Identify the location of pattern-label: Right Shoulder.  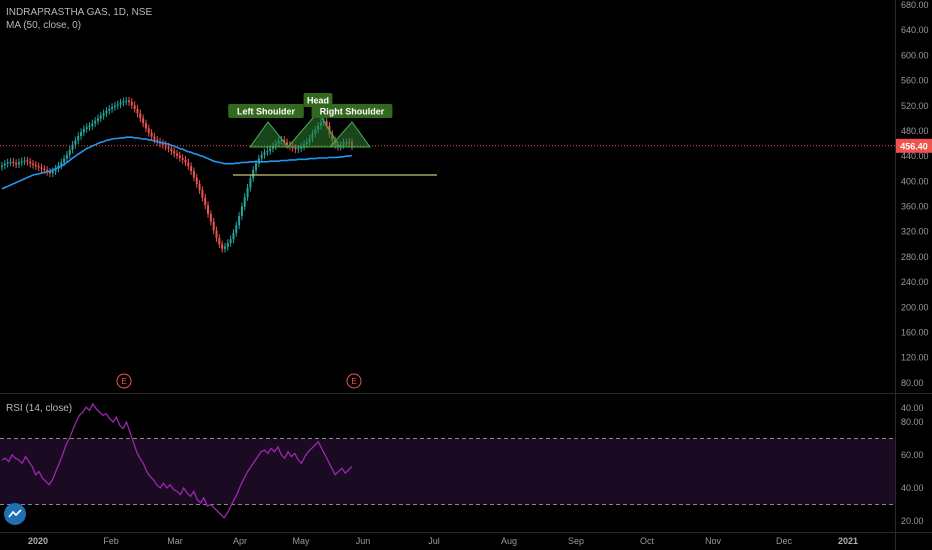
(352, 112).